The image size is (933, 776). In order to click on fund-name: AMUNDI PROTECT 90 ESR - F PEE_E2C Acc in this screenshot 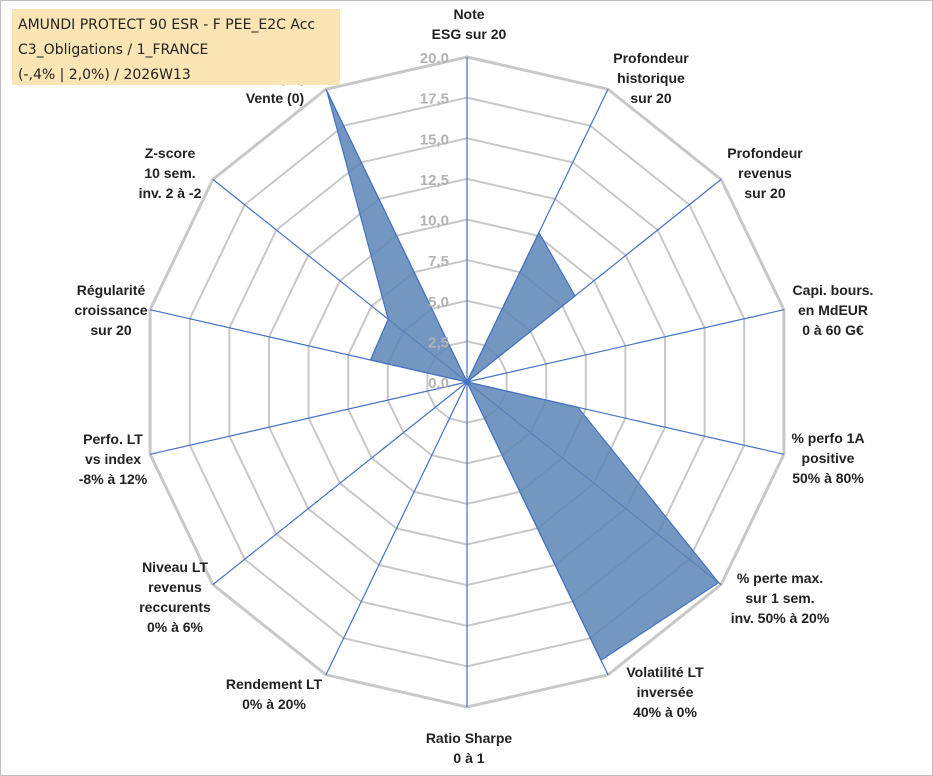, I will do `click(167, 25)`.